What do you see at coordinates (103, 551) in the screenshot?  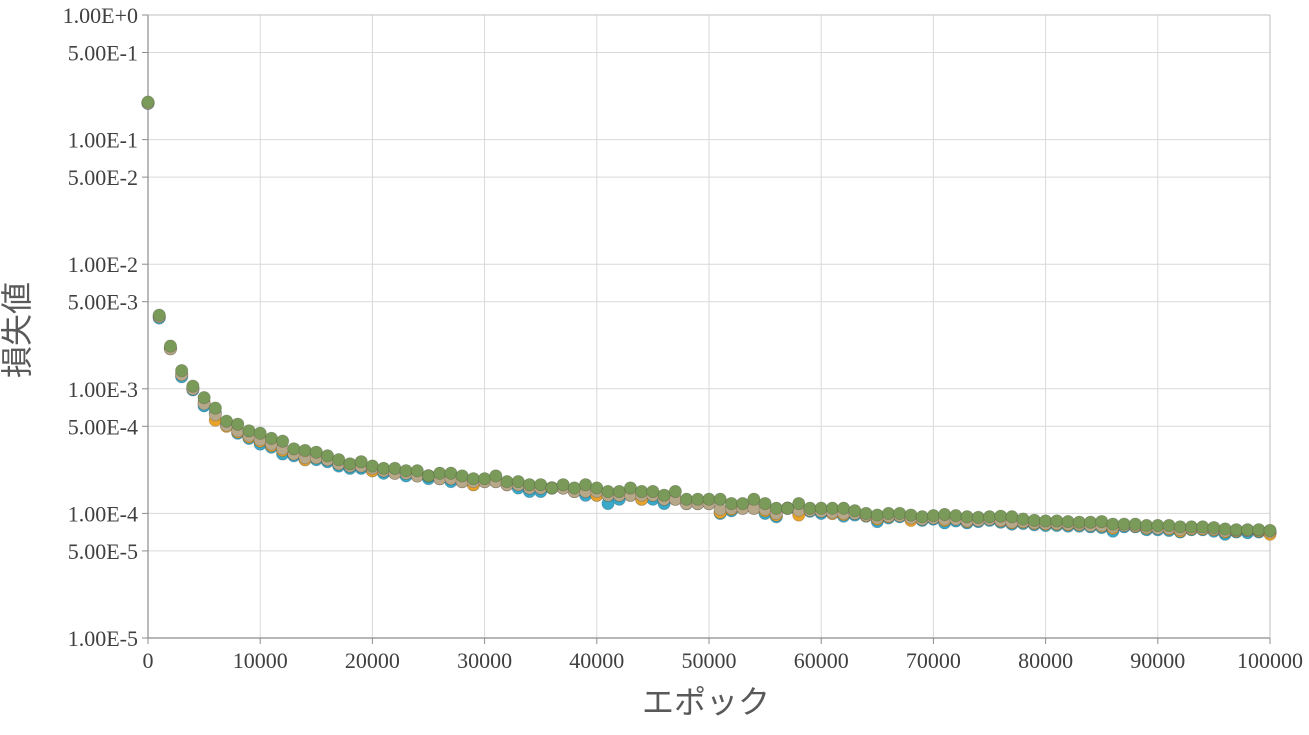 I see `y-tick-label: 5.00E-5` at bounding box center [103, 551].